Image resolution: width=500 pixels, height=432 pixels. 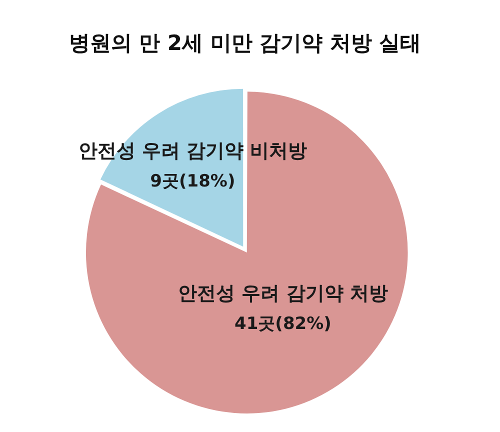 What do you see at coordinates (283, 324) in the screenshot?
I see `data-label: 41곳(82%)` at bounding box center [283, 324].